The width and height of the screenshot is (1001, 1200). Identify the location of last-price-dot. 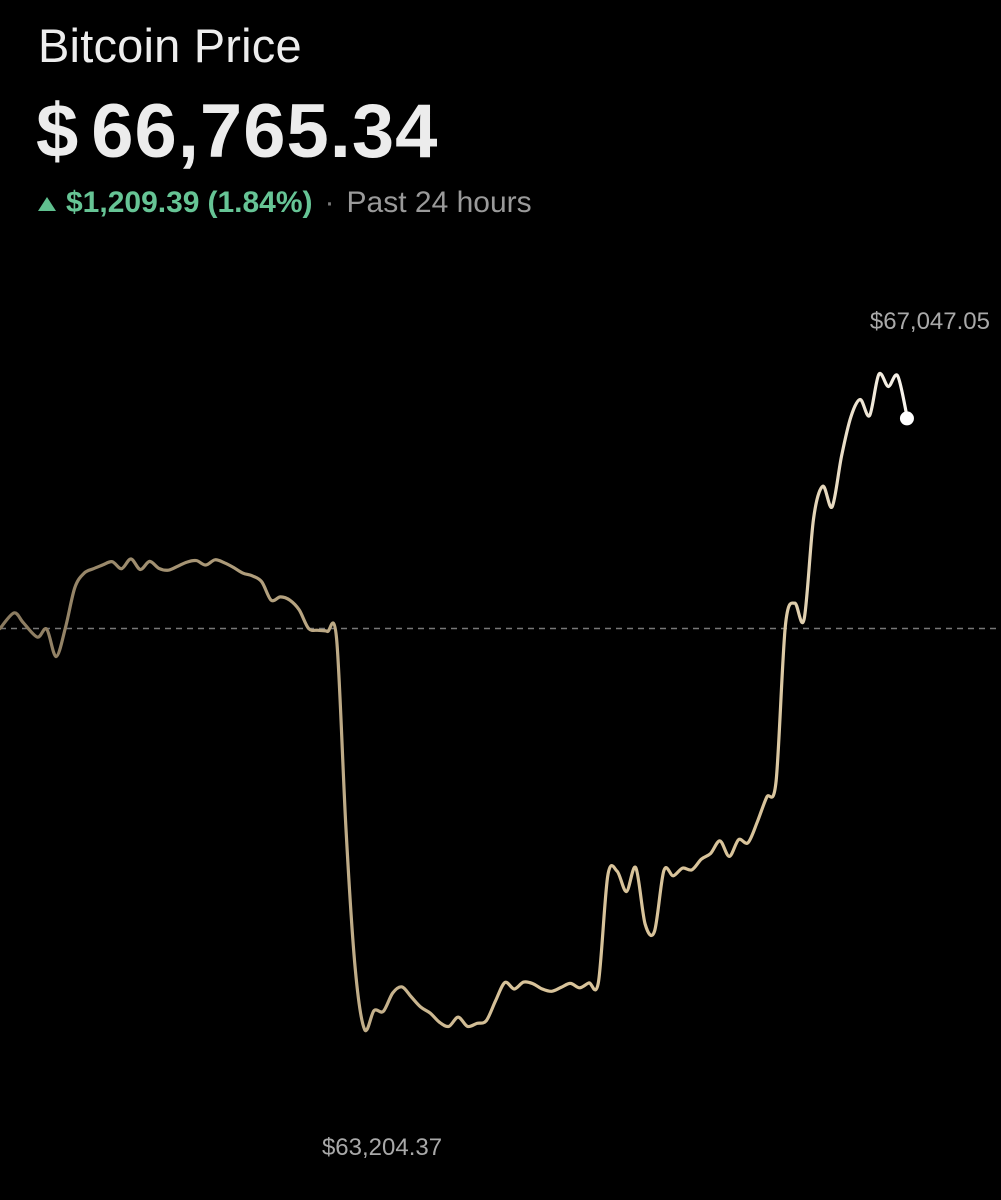
(906, 418).